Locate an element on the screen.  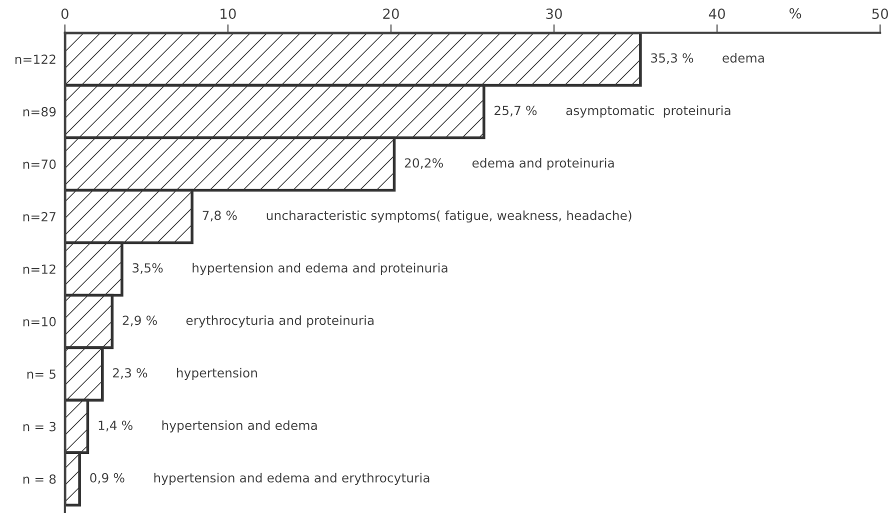
x-axis-title: % is located at coordinates (795, 13).